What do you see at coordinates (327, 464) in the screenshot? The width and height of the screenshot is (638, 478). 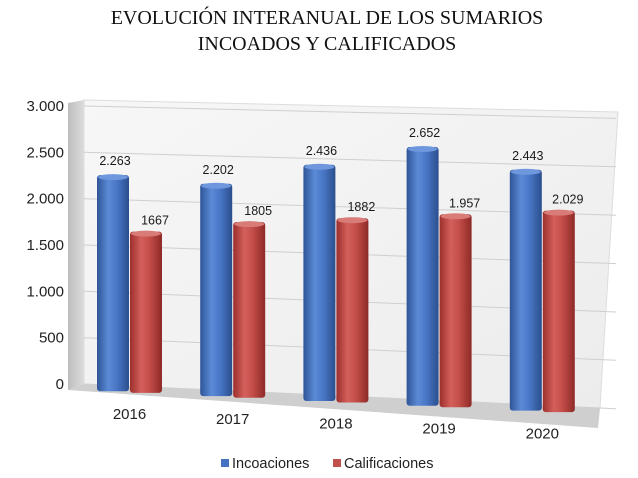 I see `legend: Incoaciones Calificaciones` at bounding box center [327, 464].